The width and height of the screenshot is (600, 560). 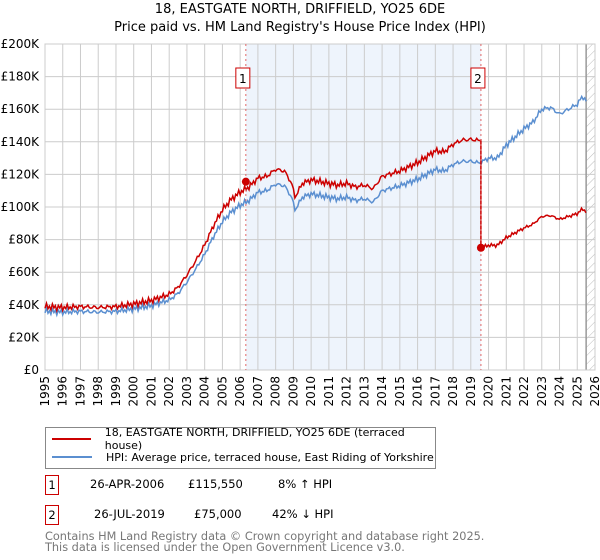 I want to click on x-tick-label: 2013, so click(x=364, y=391).